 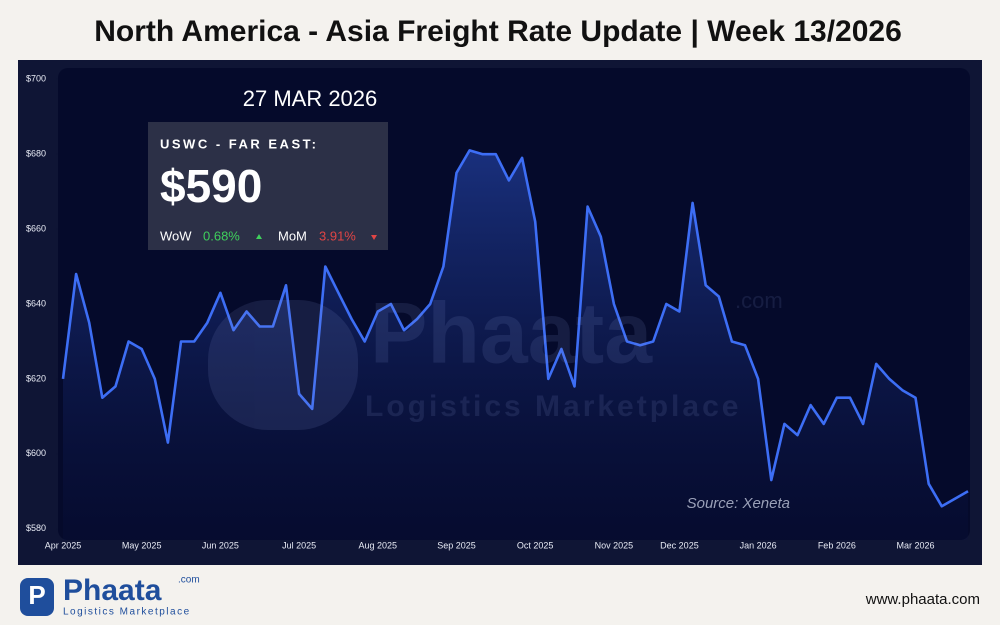 I want to click on route-label: USWC - FAR EAST:, so click(x=239, y=143).